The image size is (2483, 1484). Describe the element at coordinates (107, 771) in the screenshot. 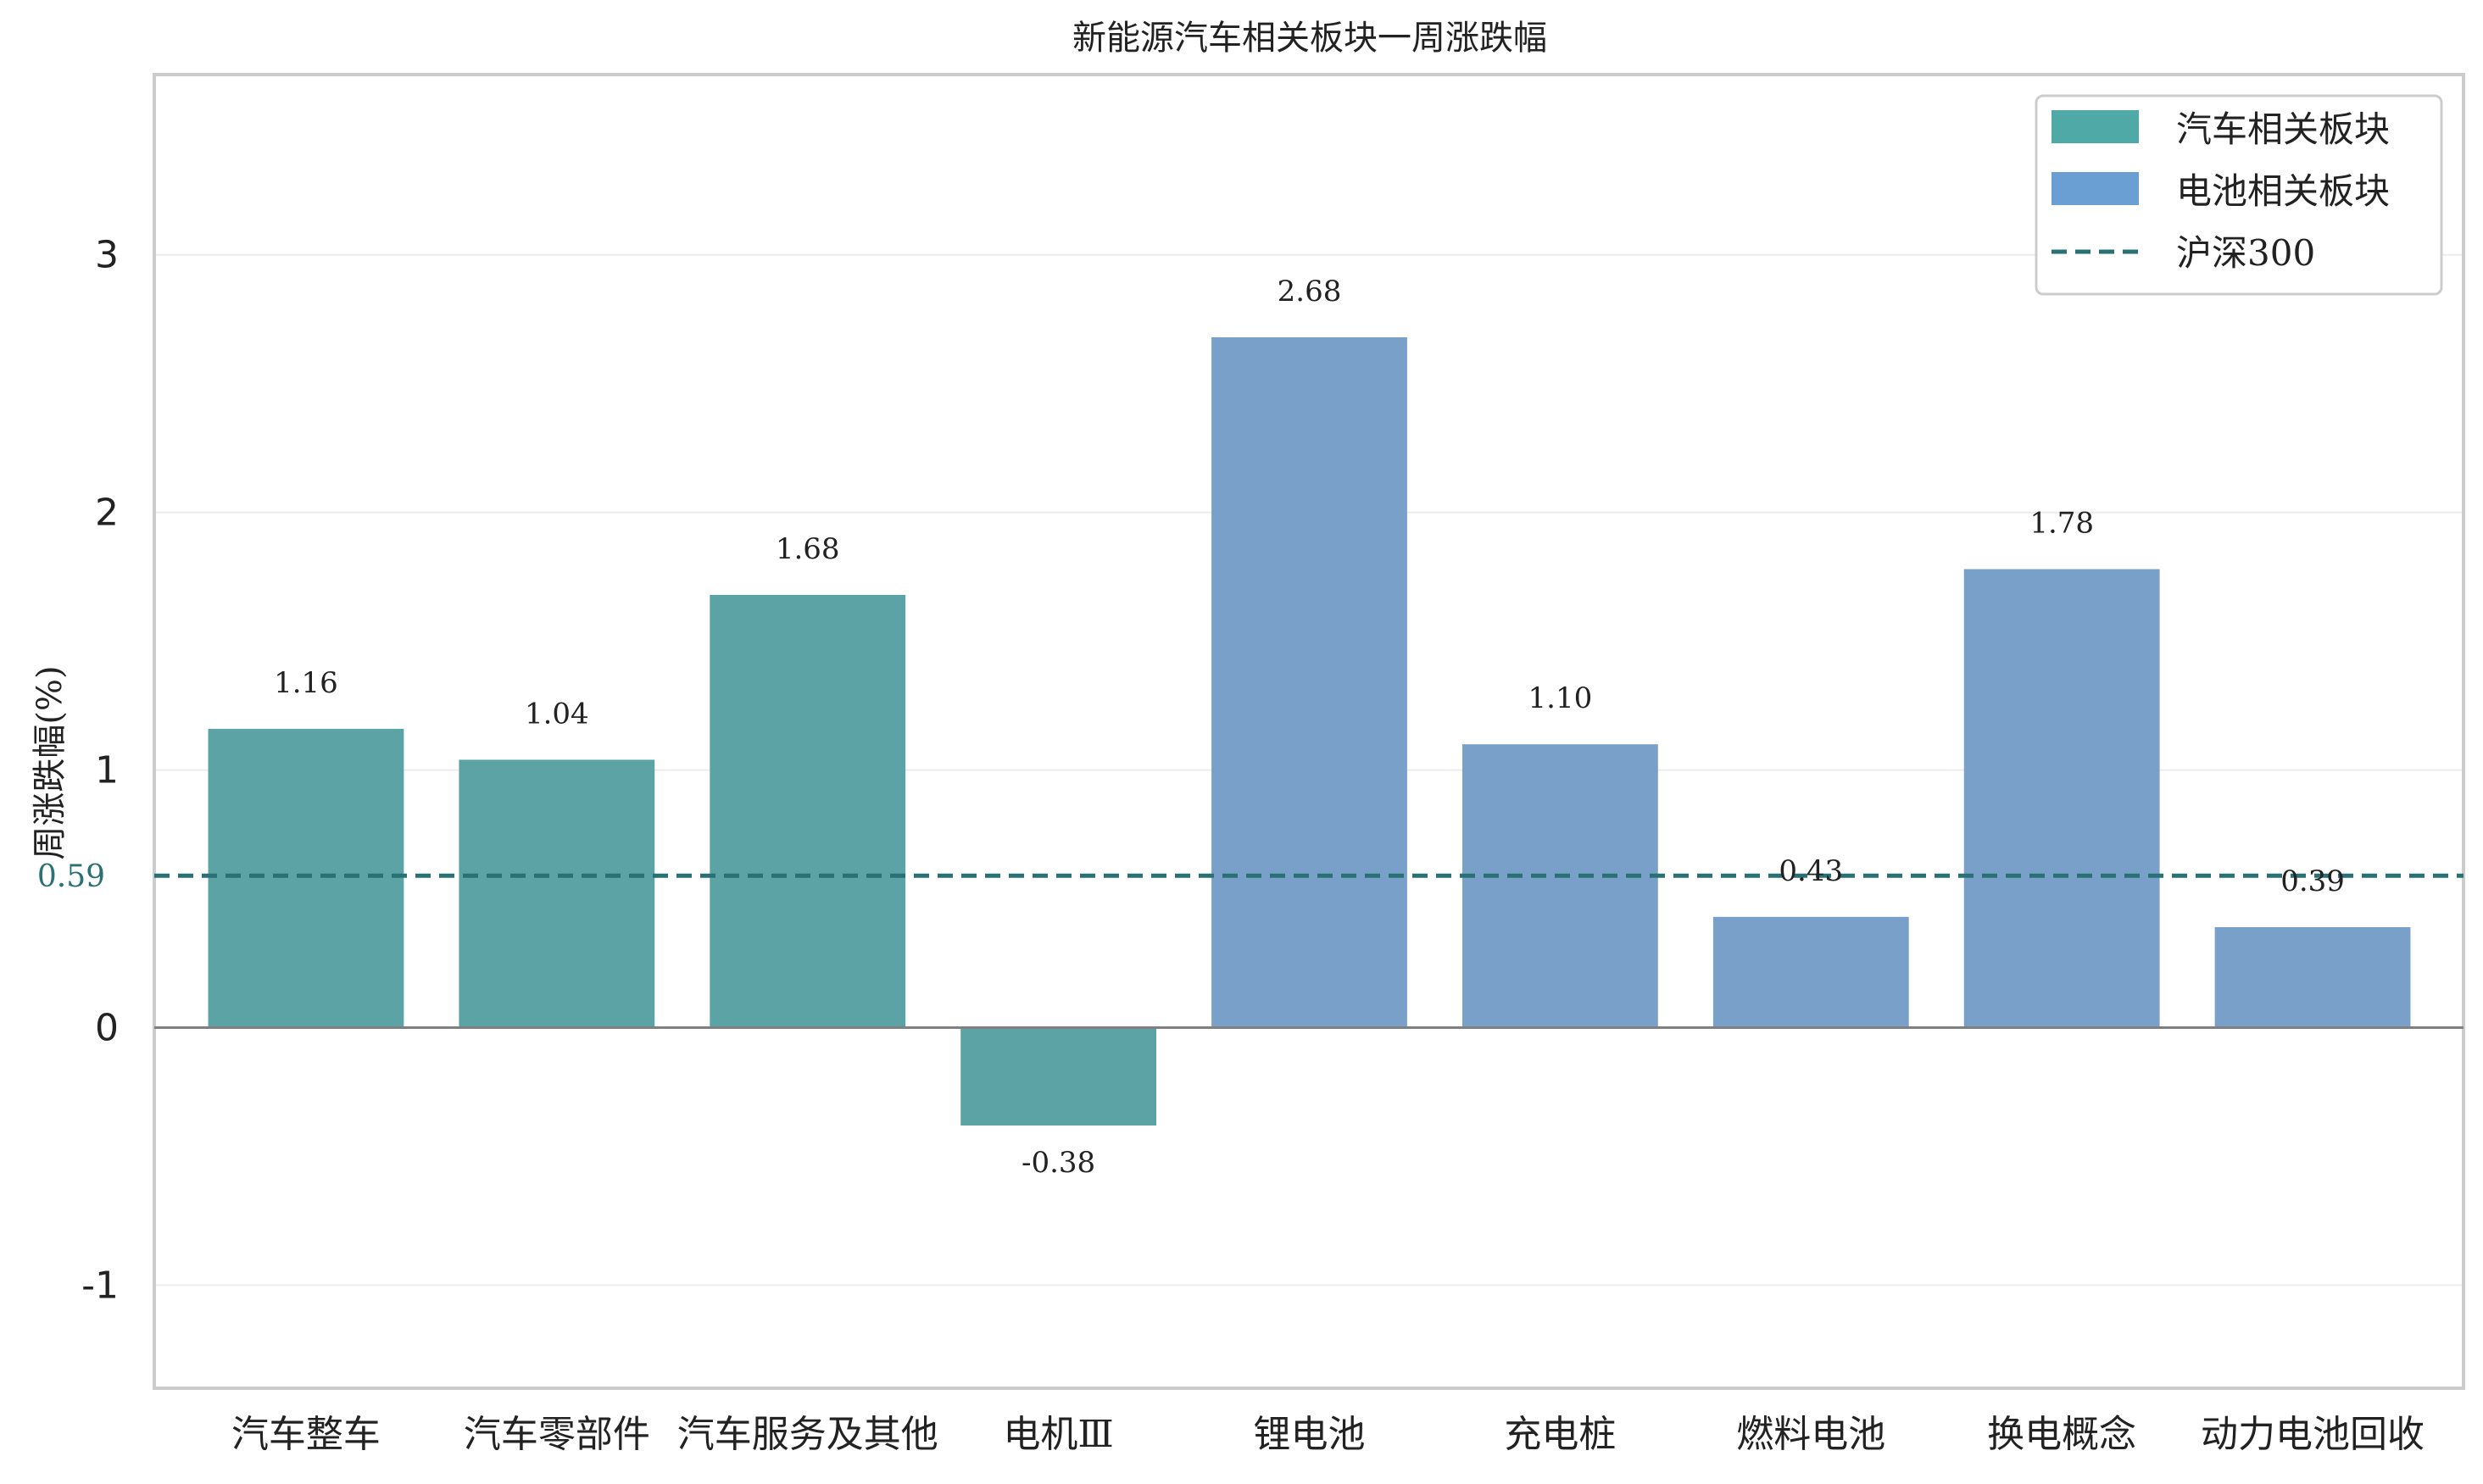

I see `y-tick-label: 1` at that location.